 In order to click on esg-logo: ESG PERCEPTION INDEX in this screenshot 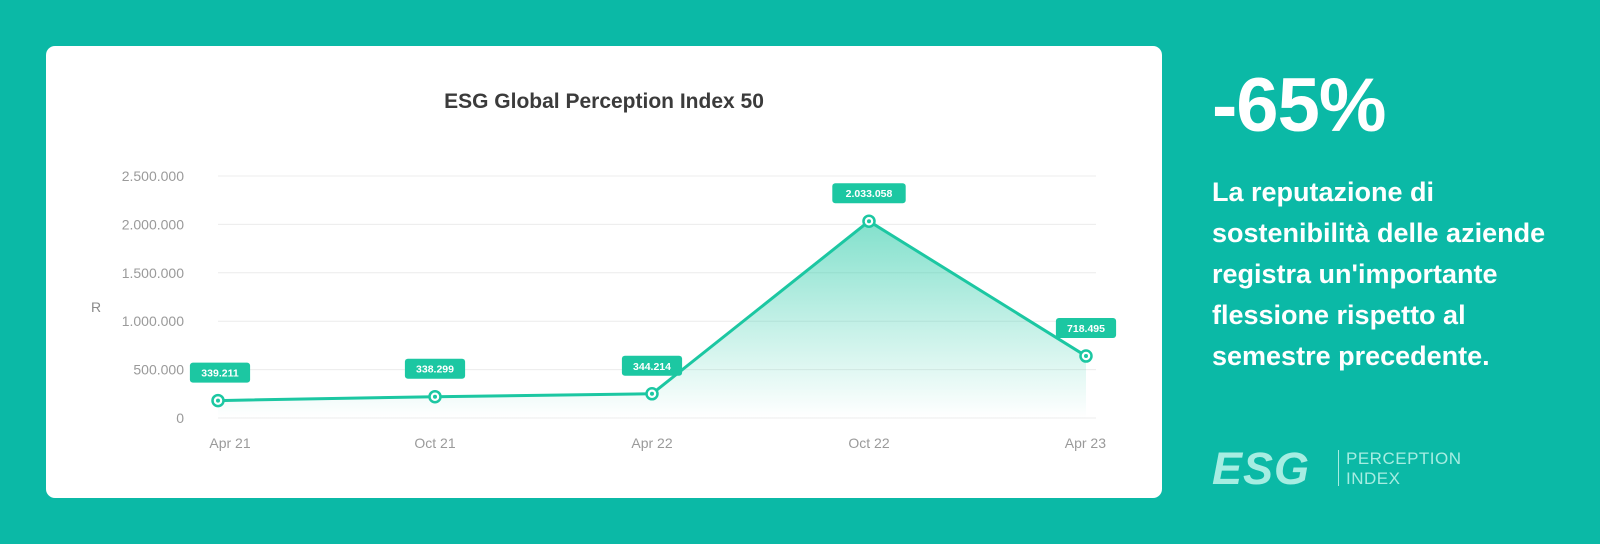, I will do `click(1342, 468)`.